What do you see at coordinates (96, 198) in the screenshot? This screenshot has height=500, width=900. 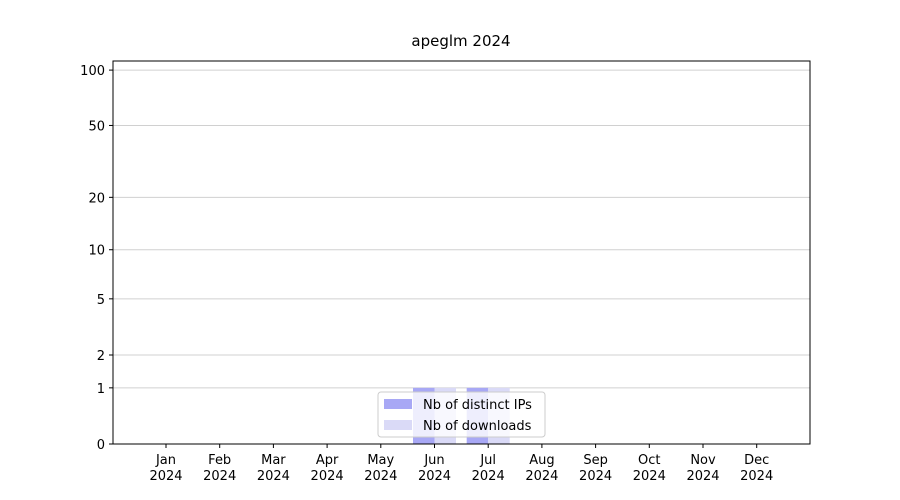 I see `y-tick-label: 20` at bounding box center [96, 198].